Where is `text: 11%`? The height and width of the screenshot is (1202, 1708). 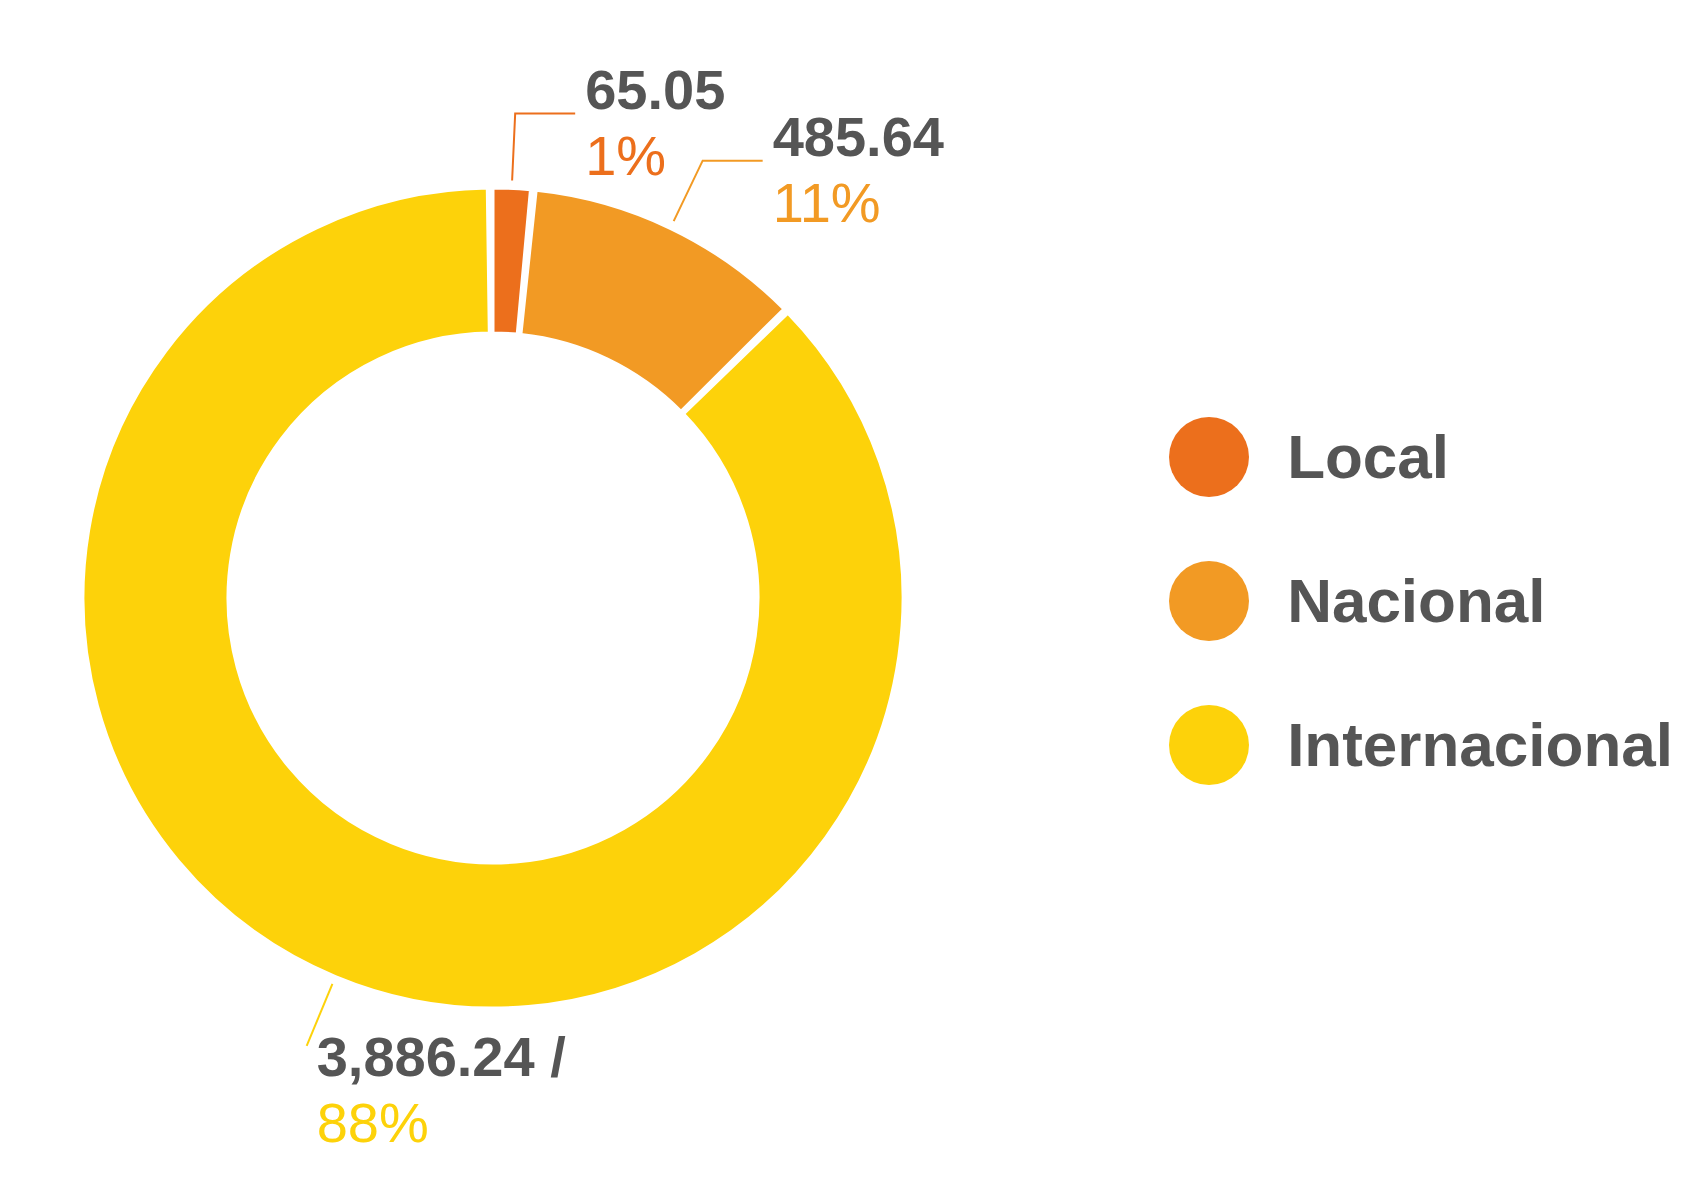 text: 11% is located at coordinates (826, 202).